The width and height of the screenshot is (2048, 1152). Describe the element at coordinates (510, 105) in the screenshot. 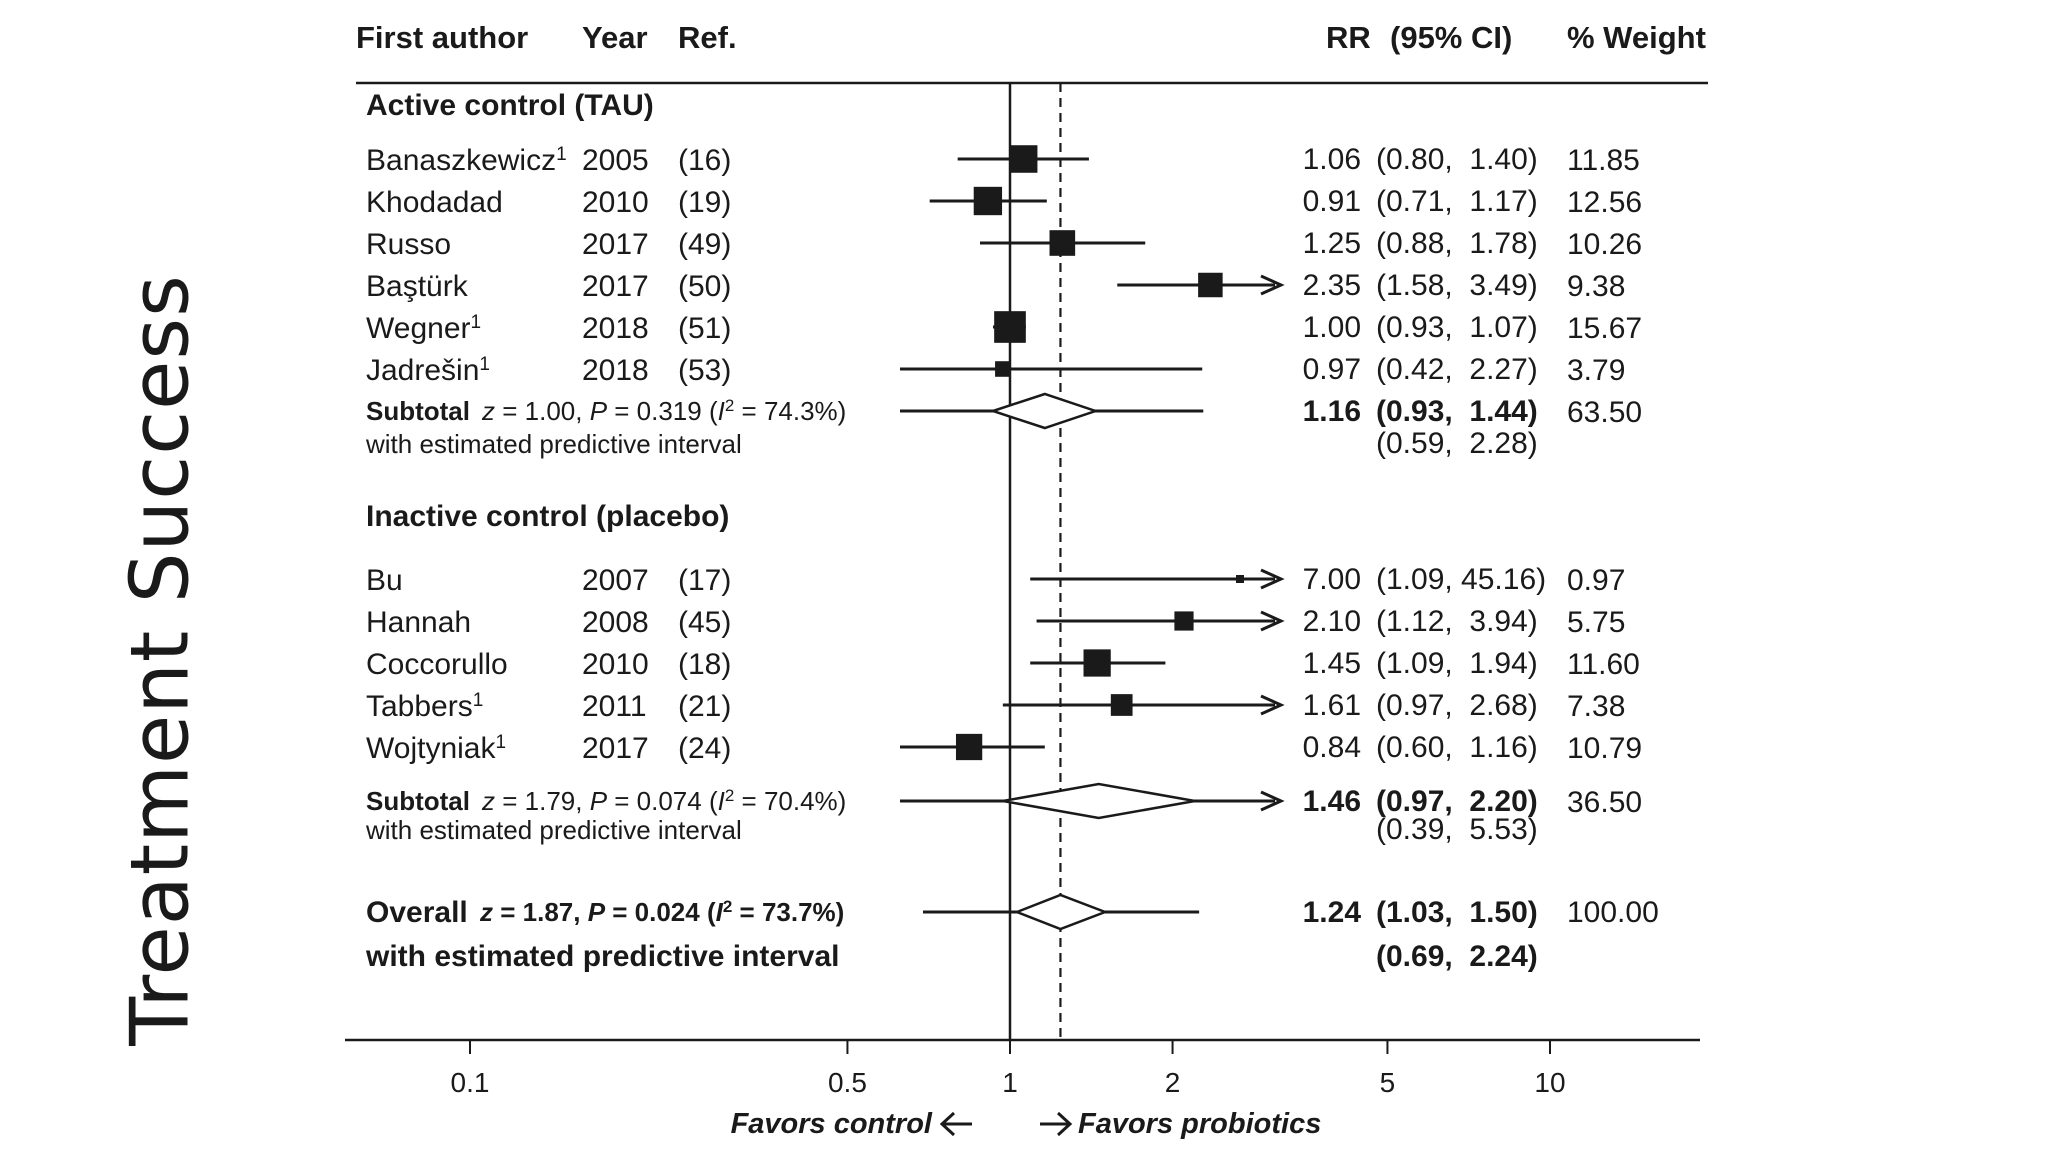

I see `group-label: Active control (TAU)` at that location.